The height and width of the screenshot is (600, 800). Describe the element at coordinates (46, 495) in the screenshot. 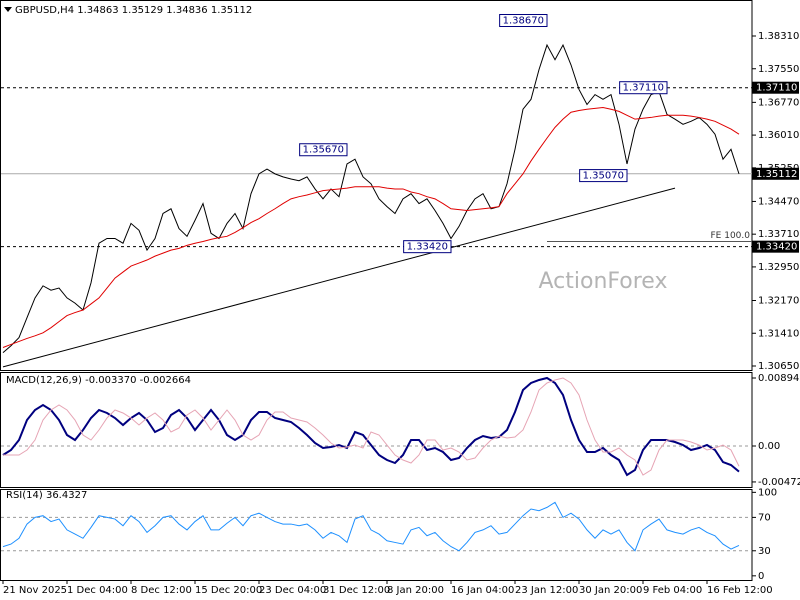

I see `rsi-title: RSI(14) 36.4327` at that location.